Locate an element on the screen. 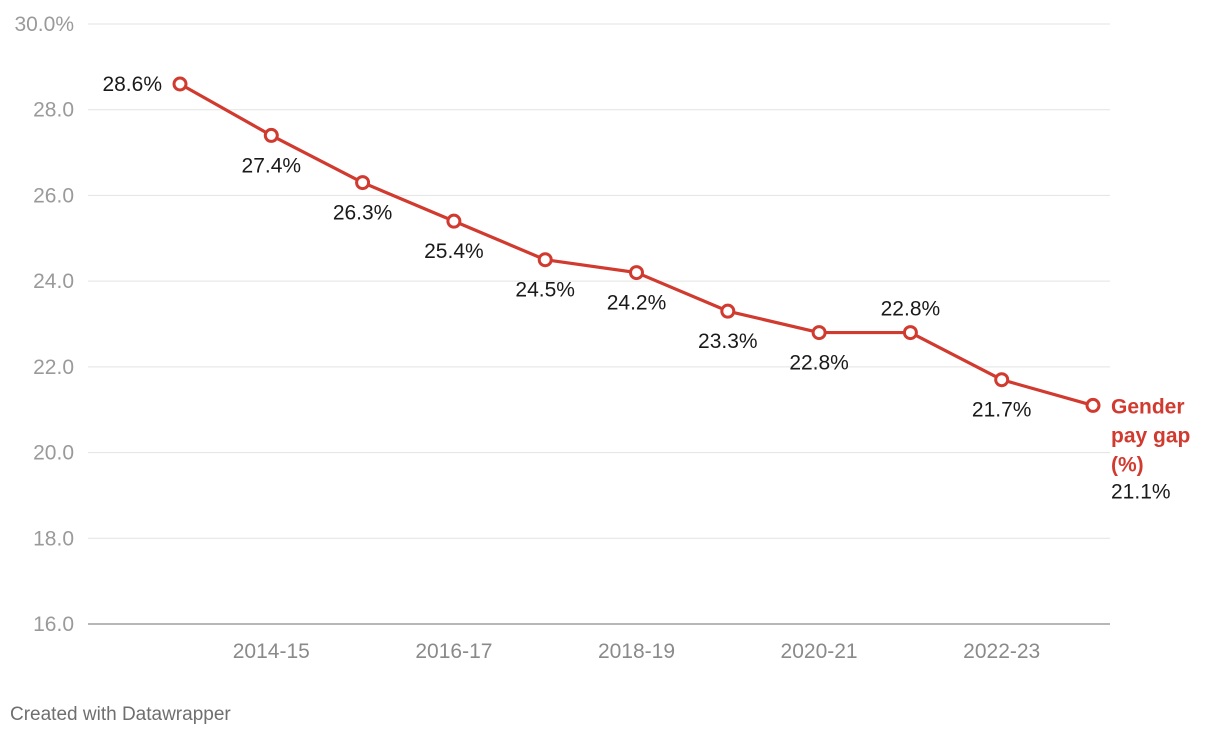 This screenshot has width=1220, height=740. data-label: 21.1% is located at coordinates (1141, 491).